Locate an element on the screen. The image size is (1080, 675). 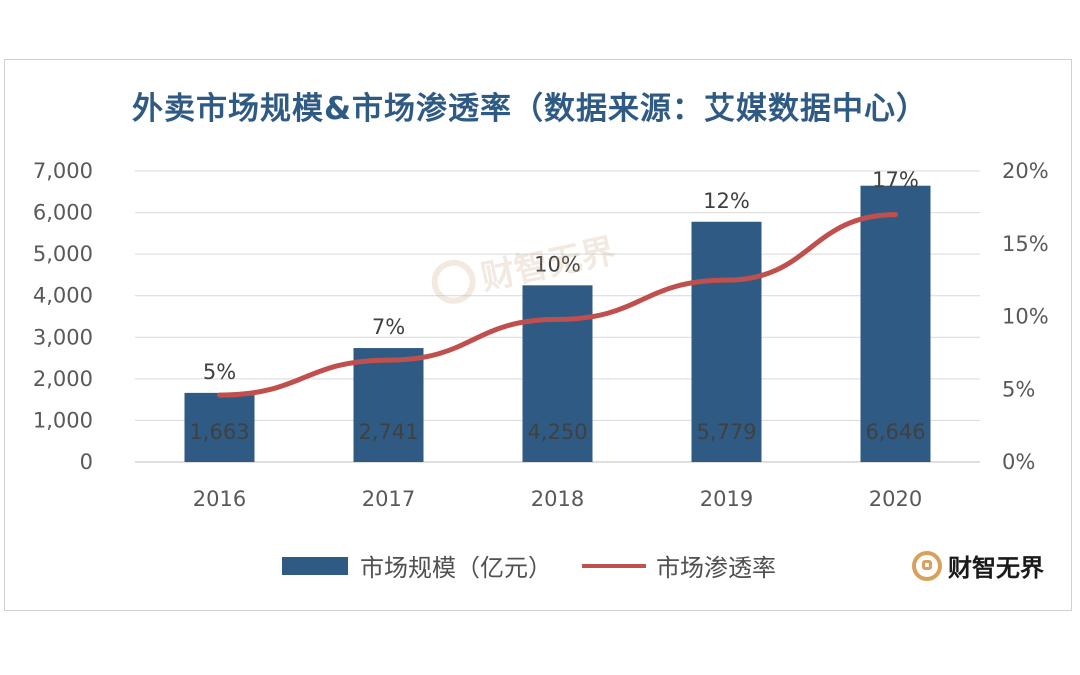
left-axis-tick-label: 0 is located at coordinates (86, 462).